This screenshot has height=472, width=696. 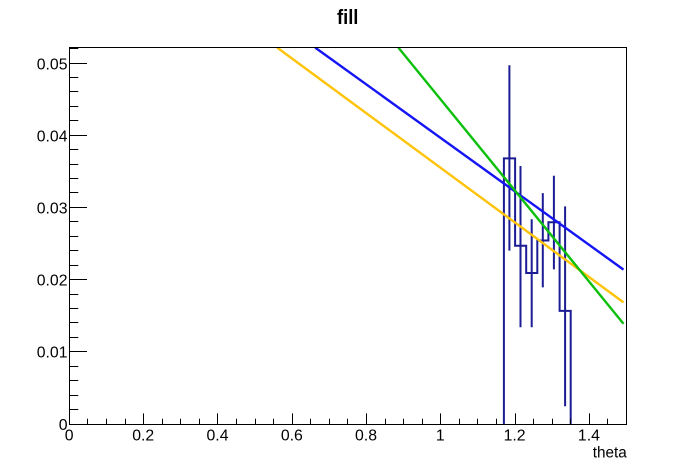 What do you see at coordinates (515, 436) in the screenshot?
I see `svg-text: 1.2` at bounding box center [515, 436].